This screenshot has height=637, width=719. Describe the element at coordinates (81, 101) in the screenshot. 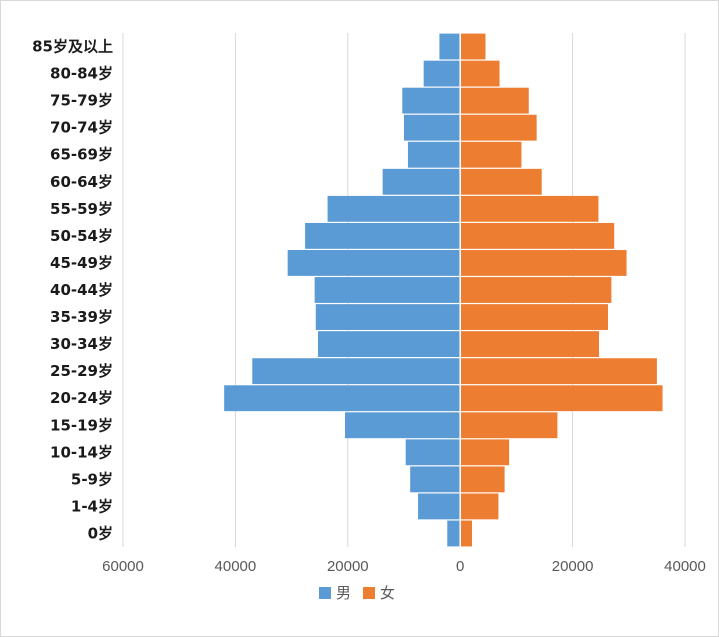

I see `category-label: 75-79岁` at that location.